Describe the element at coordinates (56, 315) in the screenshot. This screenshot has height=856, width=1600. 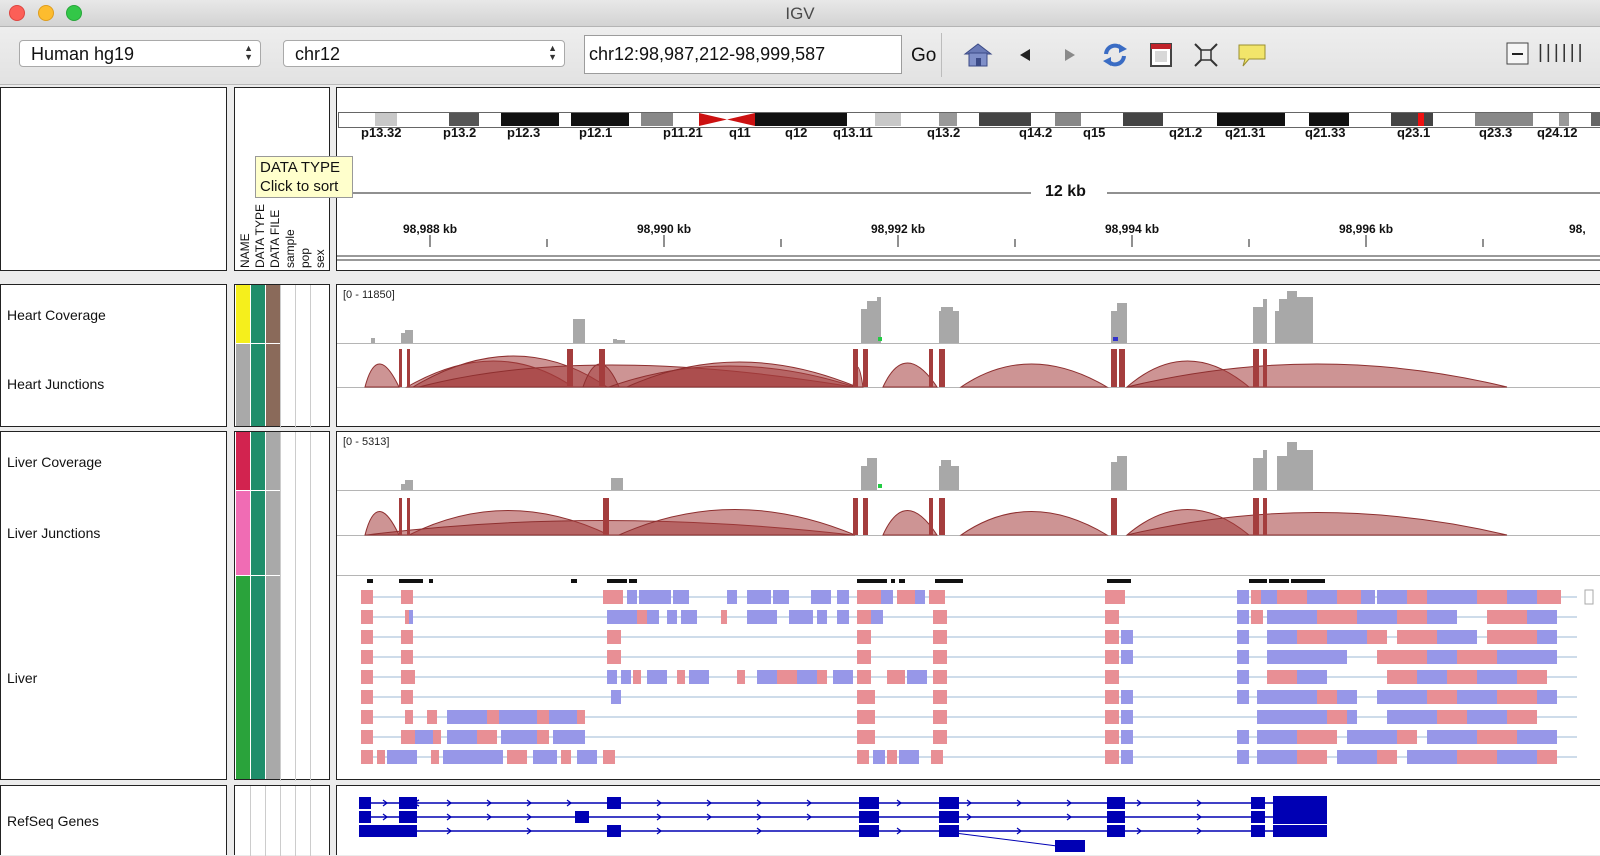
I see `track-name-heart-coverage: Heart Coverage` at that location.